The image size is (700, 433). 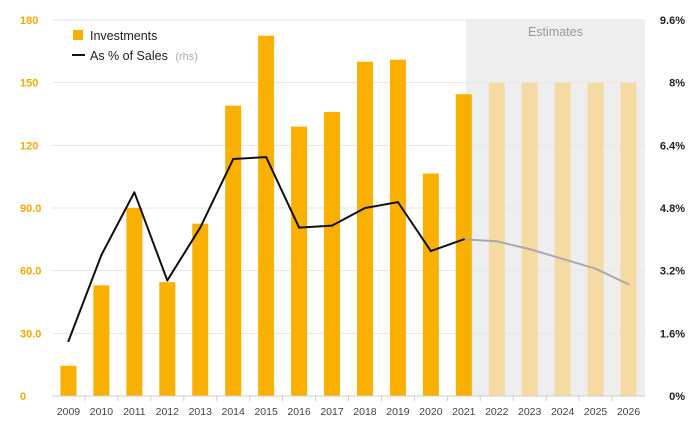 What do you see at coordinates (30, 334) in the screenshot?
I see `y-tick-left: 30.0` at bounding box center [30, 334].